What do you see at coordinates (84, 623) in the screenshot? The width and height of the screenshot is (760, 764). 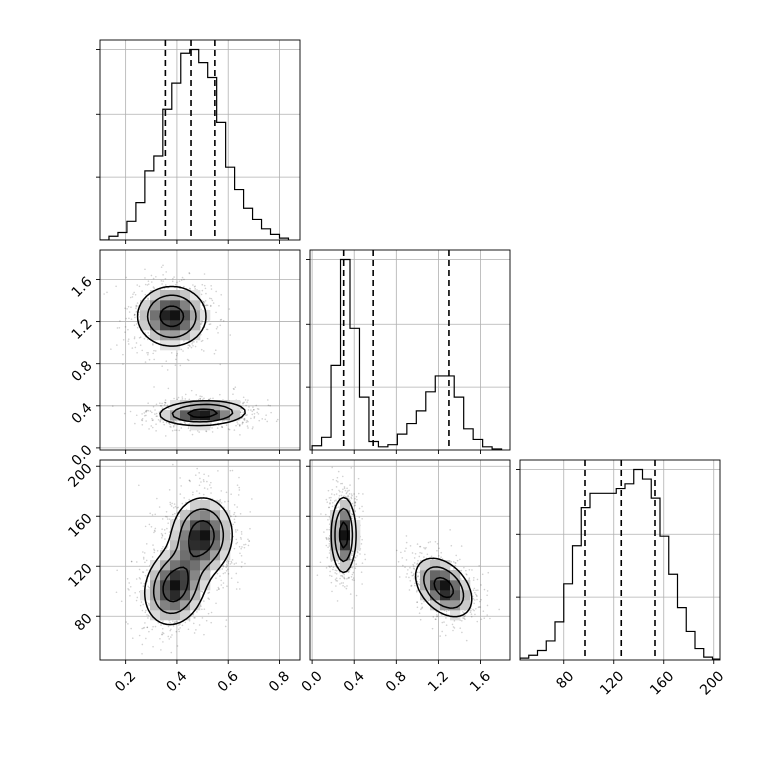 I see `y-tick-label-0: 80` at bounding box center [84, 623].